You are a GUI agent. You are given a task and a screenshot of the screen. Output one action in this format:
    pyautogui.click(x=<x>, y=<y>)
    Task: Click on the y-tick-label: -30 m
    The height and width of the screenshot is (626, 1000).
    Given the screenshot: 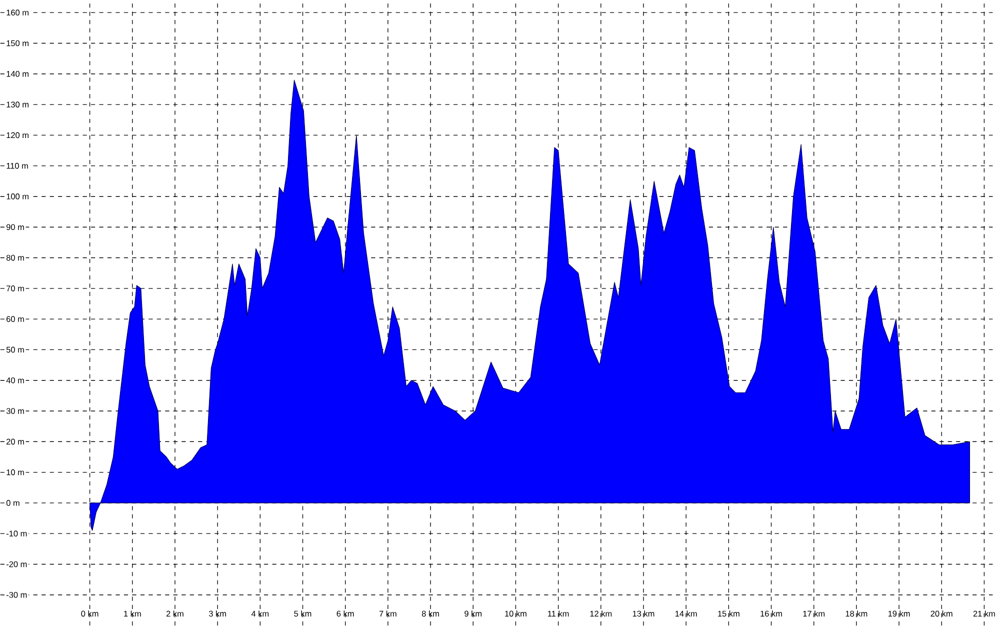 What is the action you would take?
    pyautogui.click(x=16, y=595)
    